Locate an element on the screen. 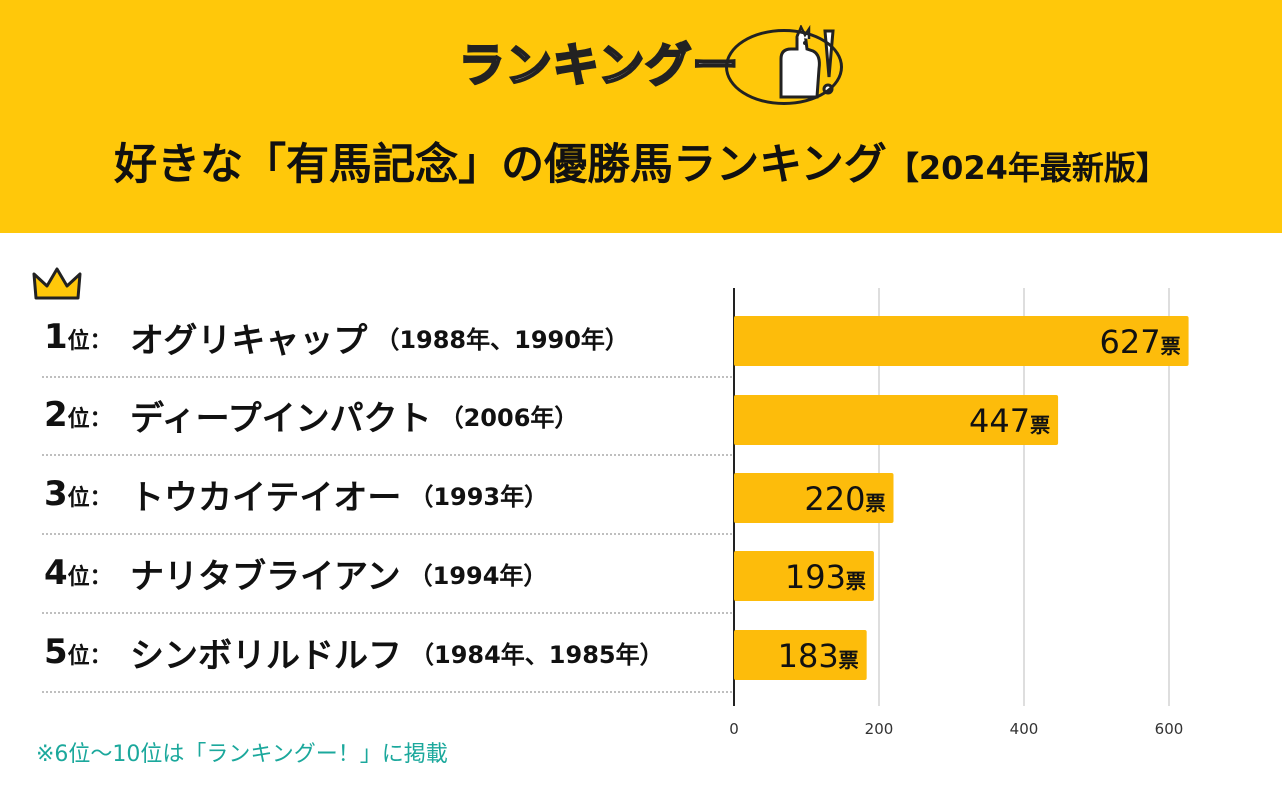 The image size is (1282, 800). crown-icon is located at coordinates (57, 283).